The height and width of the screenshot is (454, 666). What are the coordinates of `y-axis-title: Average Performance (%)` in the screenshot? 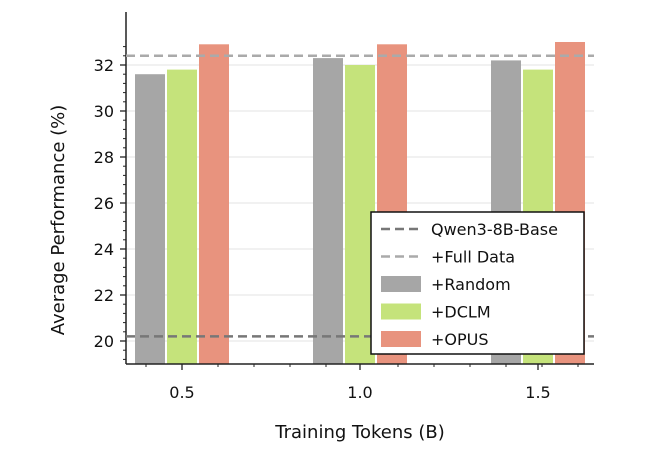 It's located at (58, 220).